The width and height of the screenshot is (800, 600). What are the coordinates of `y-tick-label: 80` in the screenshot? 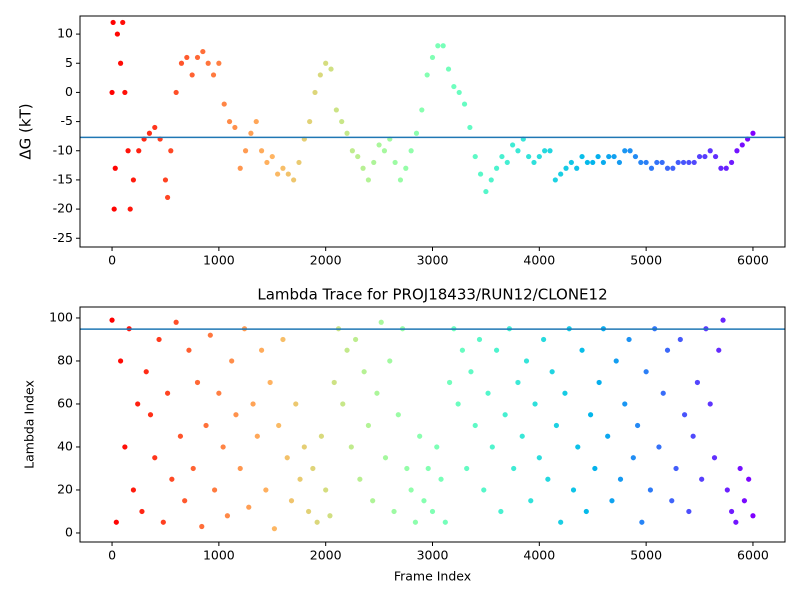 It's located at (65, 359).